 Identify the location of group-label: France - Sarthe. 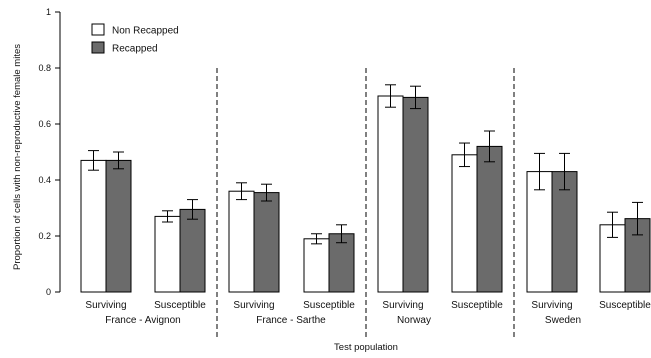
(291, 320).